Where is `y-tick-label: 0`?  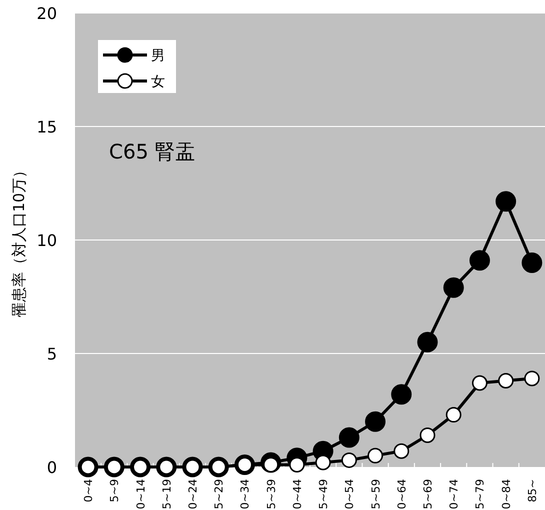 y-tick-label: 0 is located at coordinates (51, 467).